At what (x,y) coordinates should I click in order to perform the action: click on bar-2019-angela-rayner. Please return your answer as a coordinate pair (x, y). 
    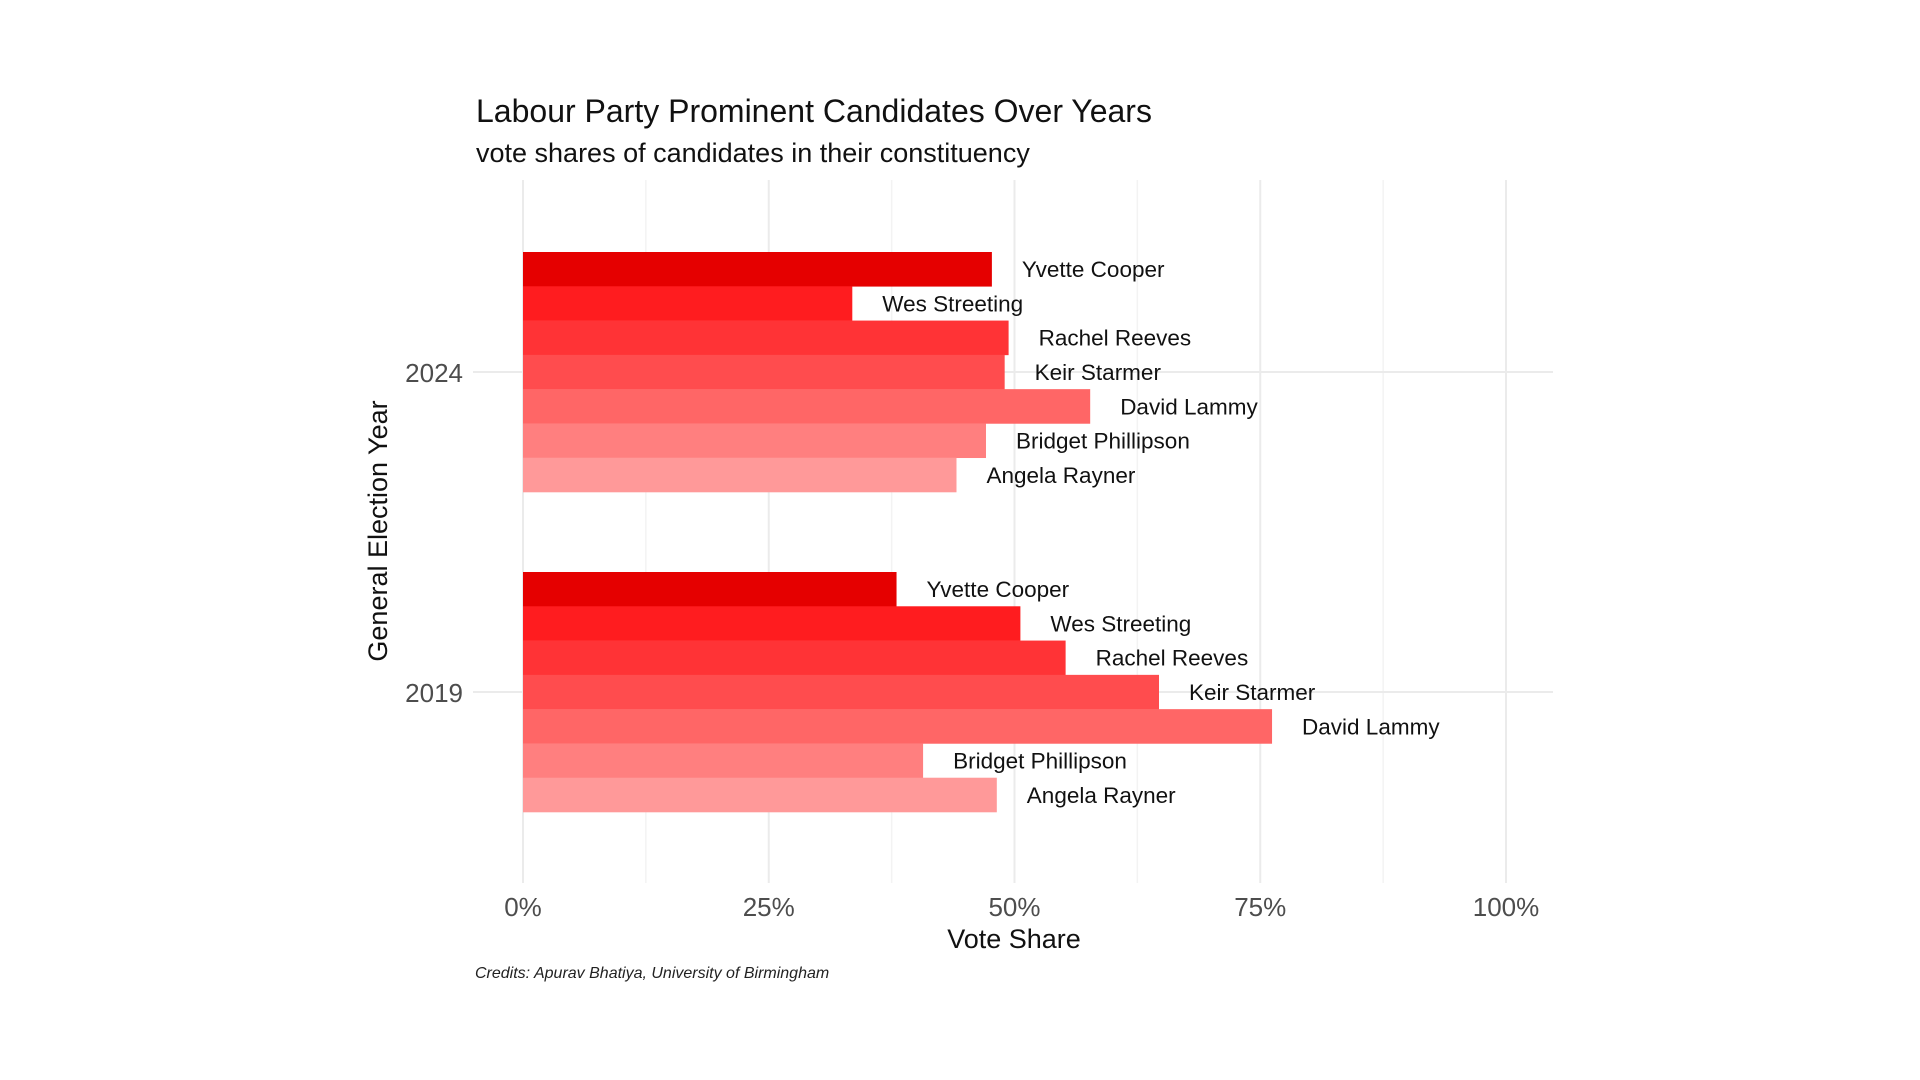
    Looking at the image, I should click on (760, 795).